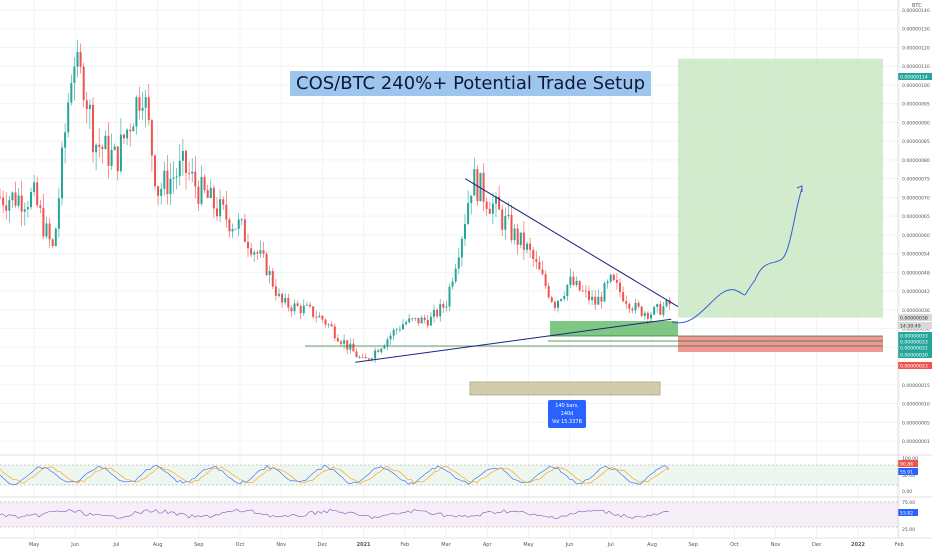 The width and height of the screenshot is (932, 550). What do you see at coordinates (916, 405) in the screenshot?
I see `price-tick-label: 0.00000010` at bounding box center [916, 405].